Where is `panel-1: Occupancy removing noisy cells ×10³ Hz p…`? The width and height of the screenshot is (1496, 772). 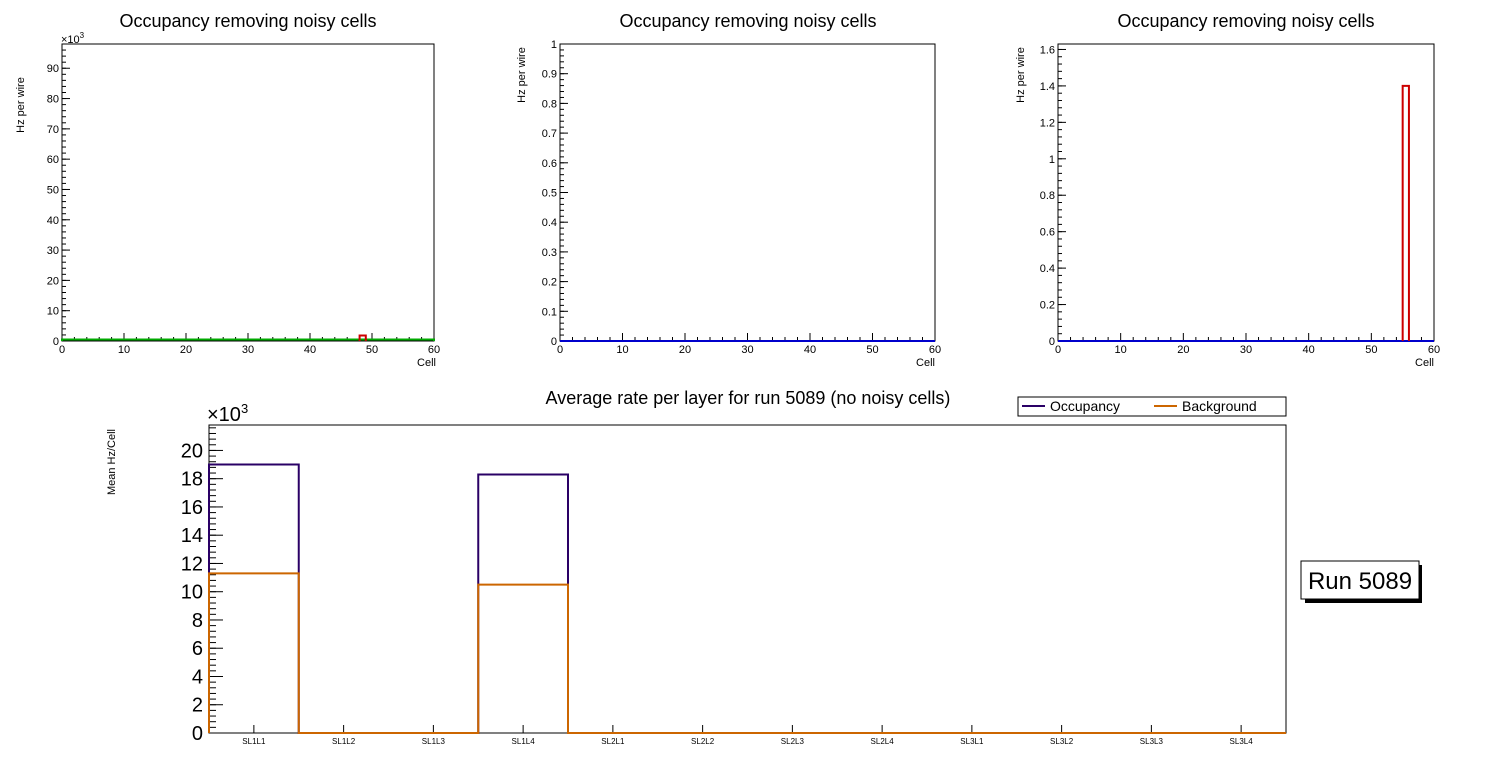
panel-1: Occupancy removing noisy cells ×10³ Hz p… is located at coordinates (227, 190).